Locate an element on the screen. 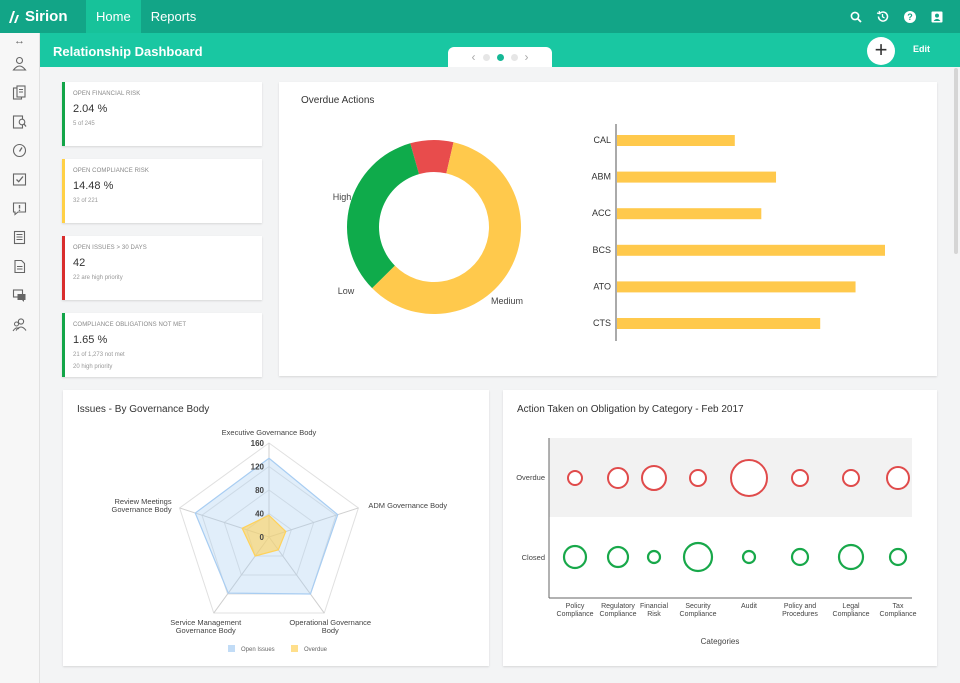 This screenshot has height=683, width=960. search-icon is located at coordinates (855, 17).